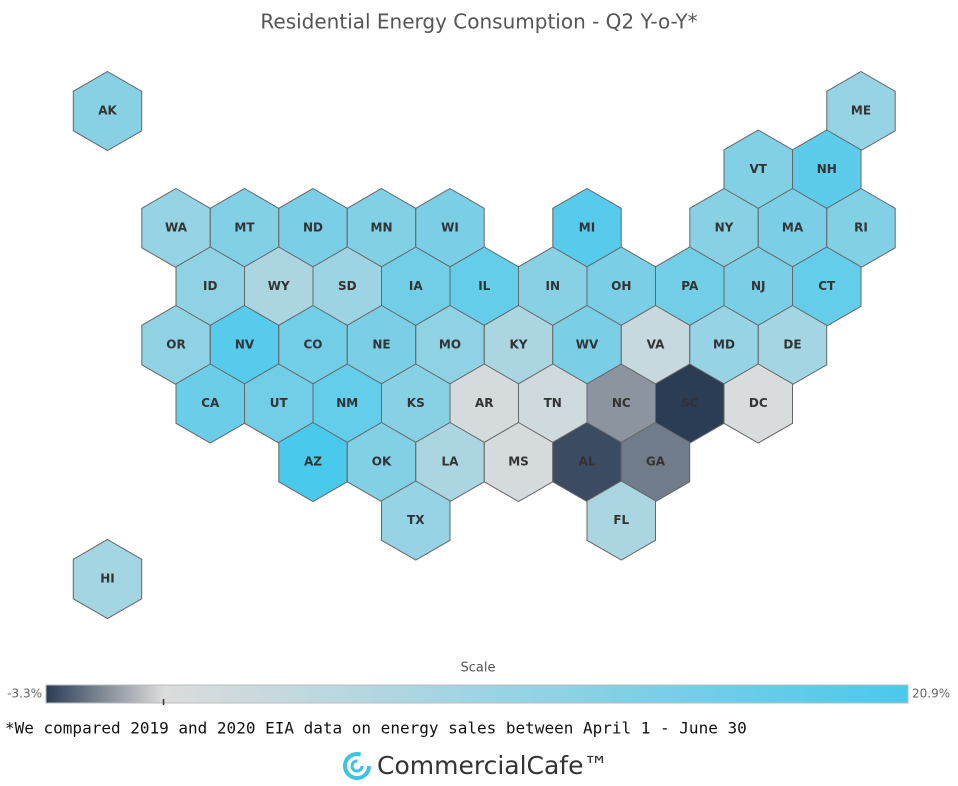 This screenshot has width=958, height=786. I want to click on state-label: DE, so click(792, 345).